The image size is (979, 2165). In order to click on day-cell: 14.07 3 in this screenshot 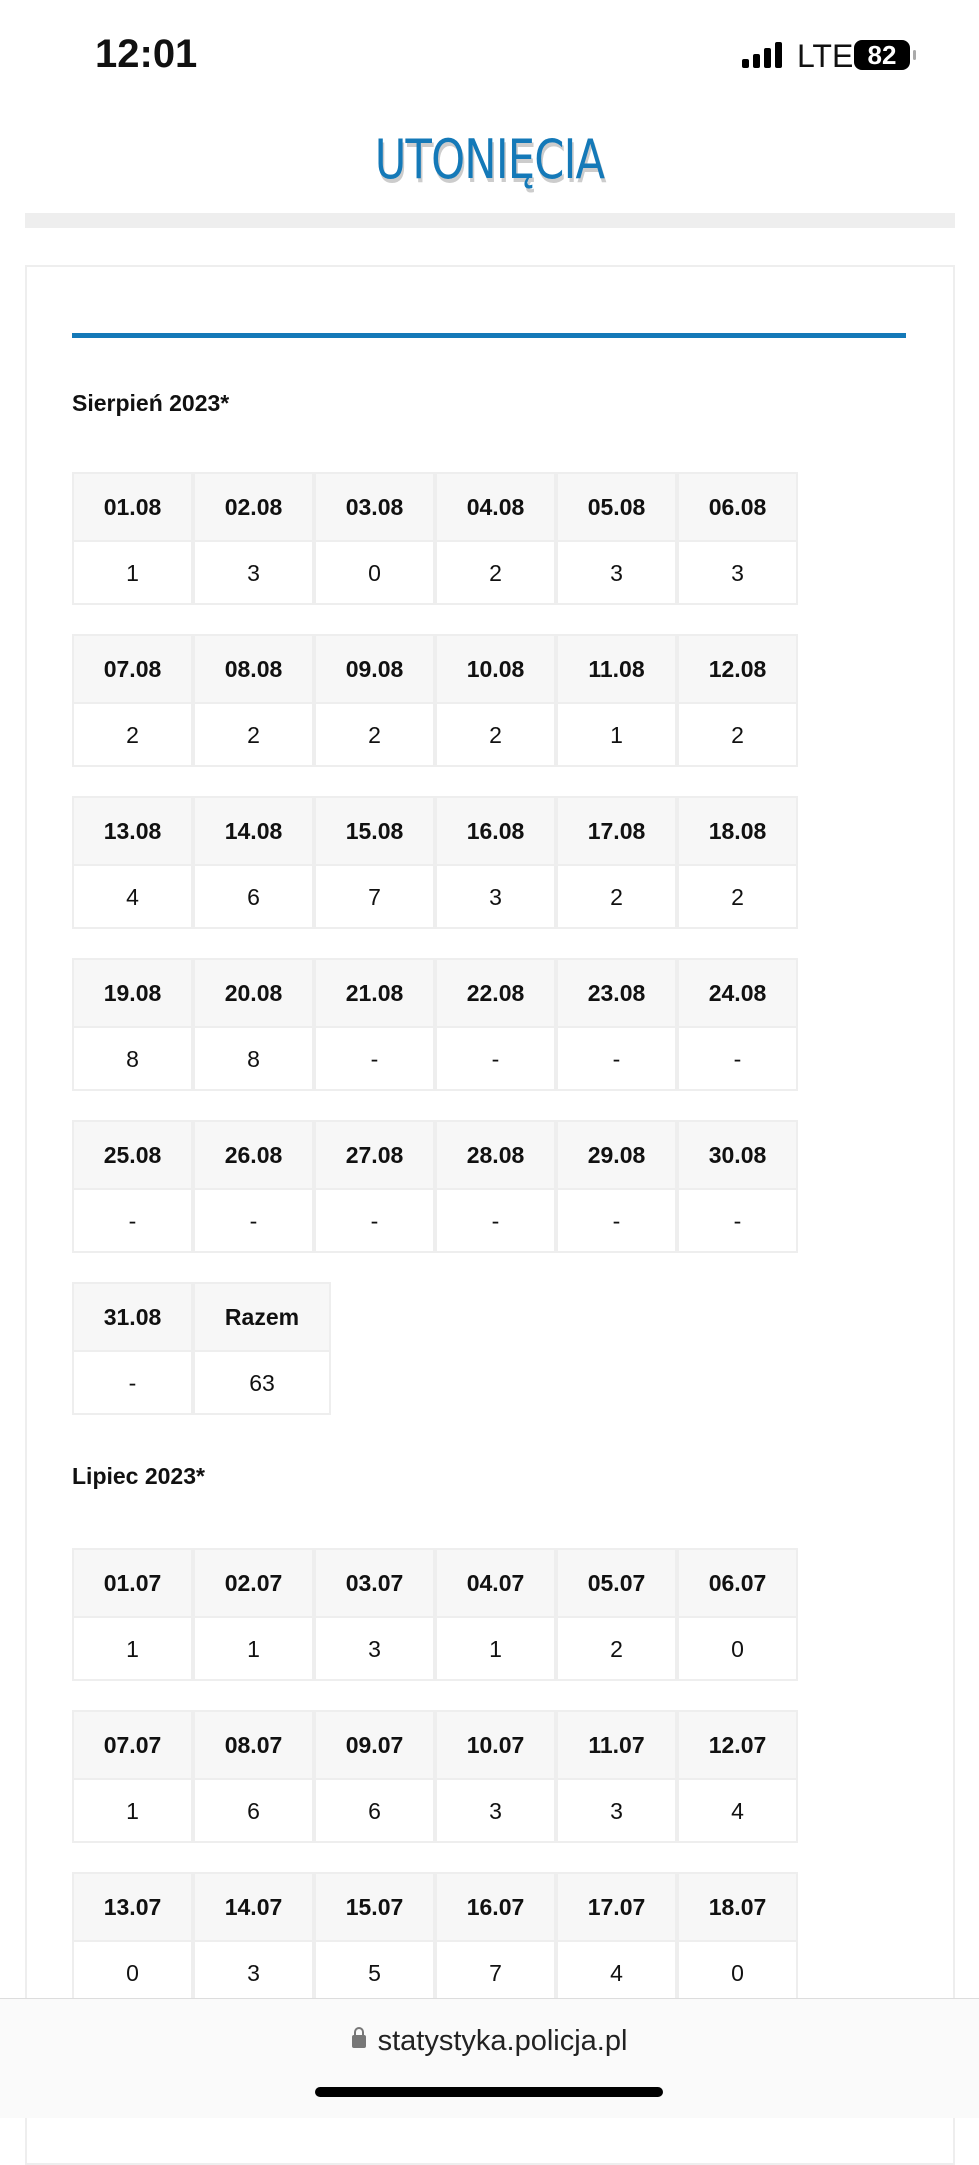, I will do `click(253, 1938)`.